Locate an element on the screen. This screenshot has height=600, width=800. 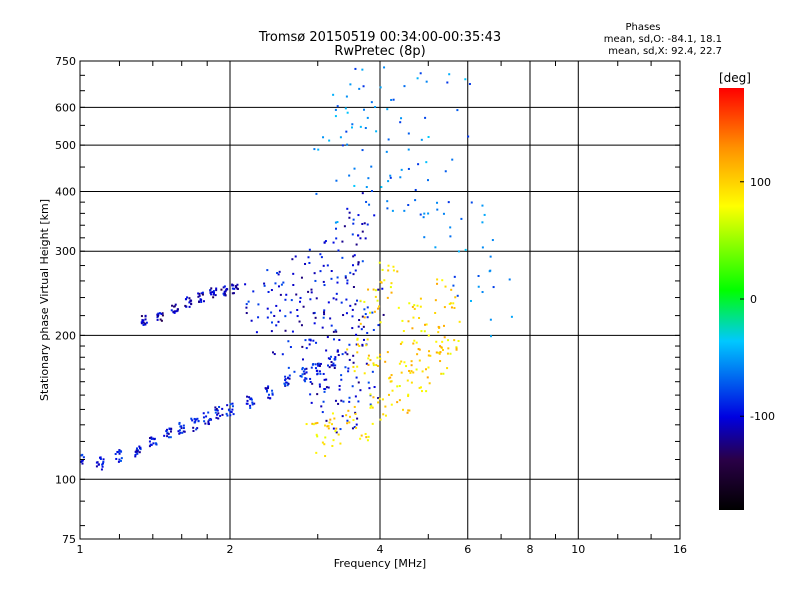
colorbar-ticks: 100 0 -100 is located at coordinates (757, 299).